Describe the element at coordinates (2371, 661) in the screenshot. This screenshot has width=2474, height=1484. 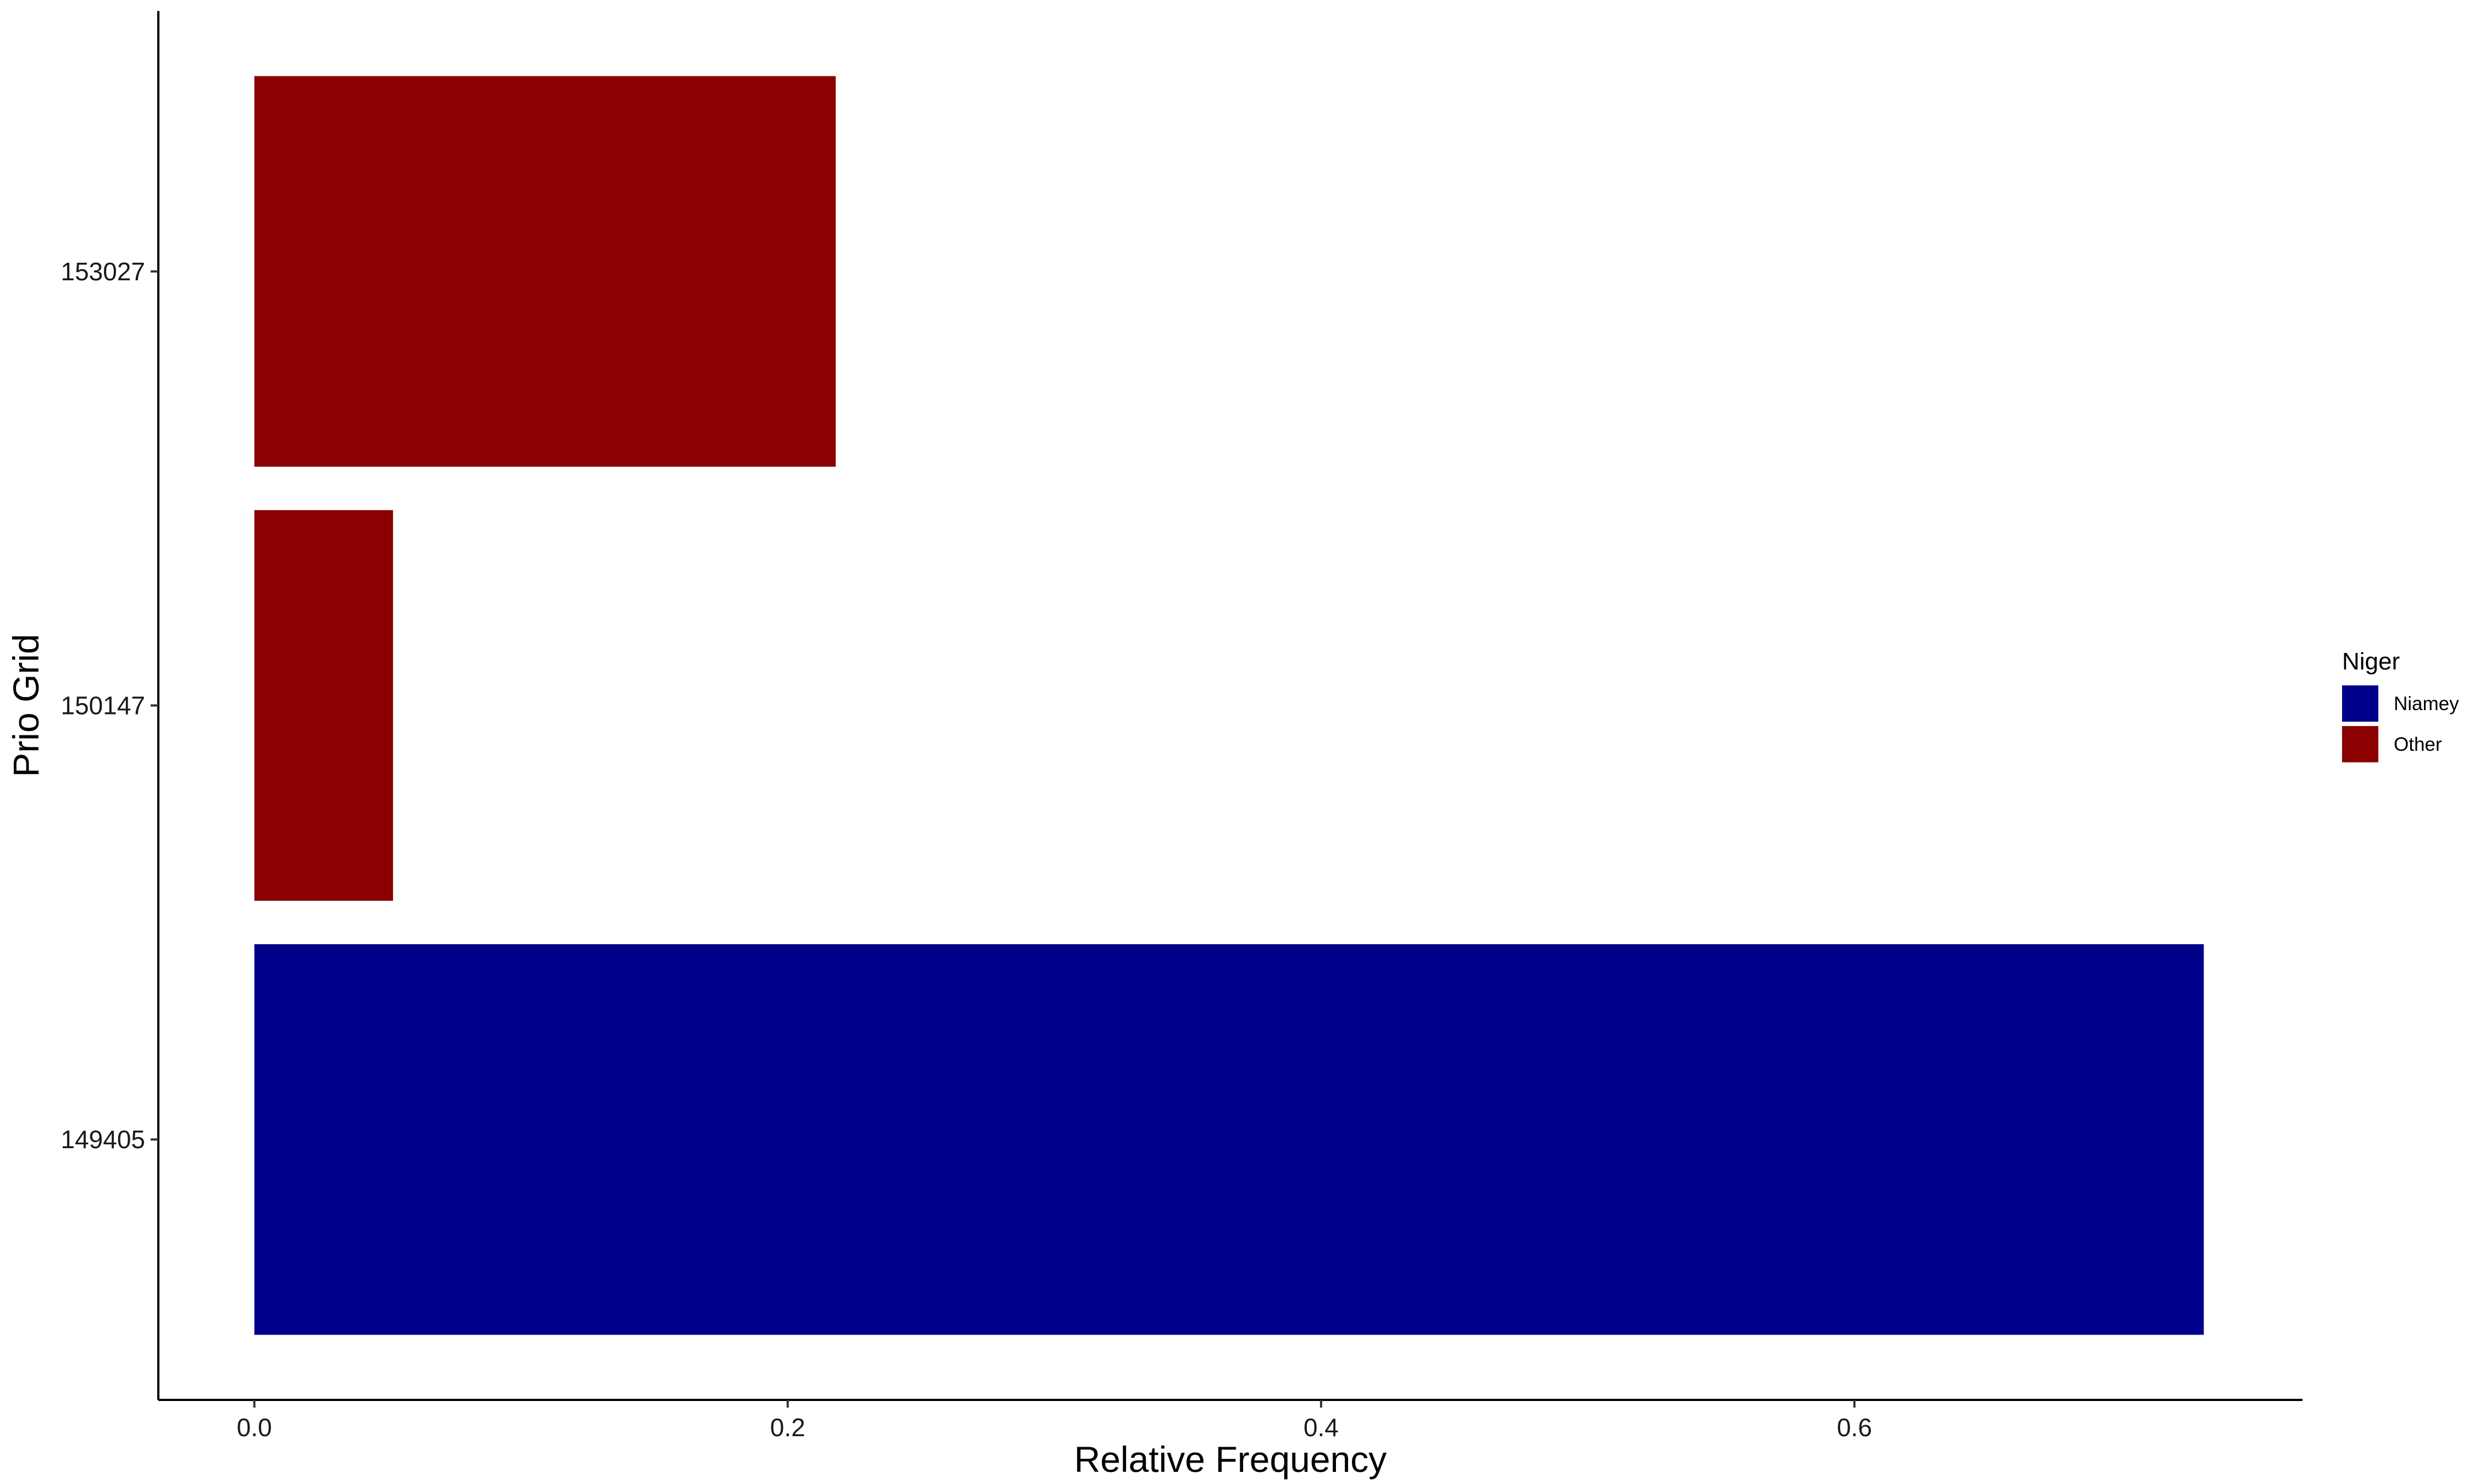
I see `legend-title: Niger` at that location.